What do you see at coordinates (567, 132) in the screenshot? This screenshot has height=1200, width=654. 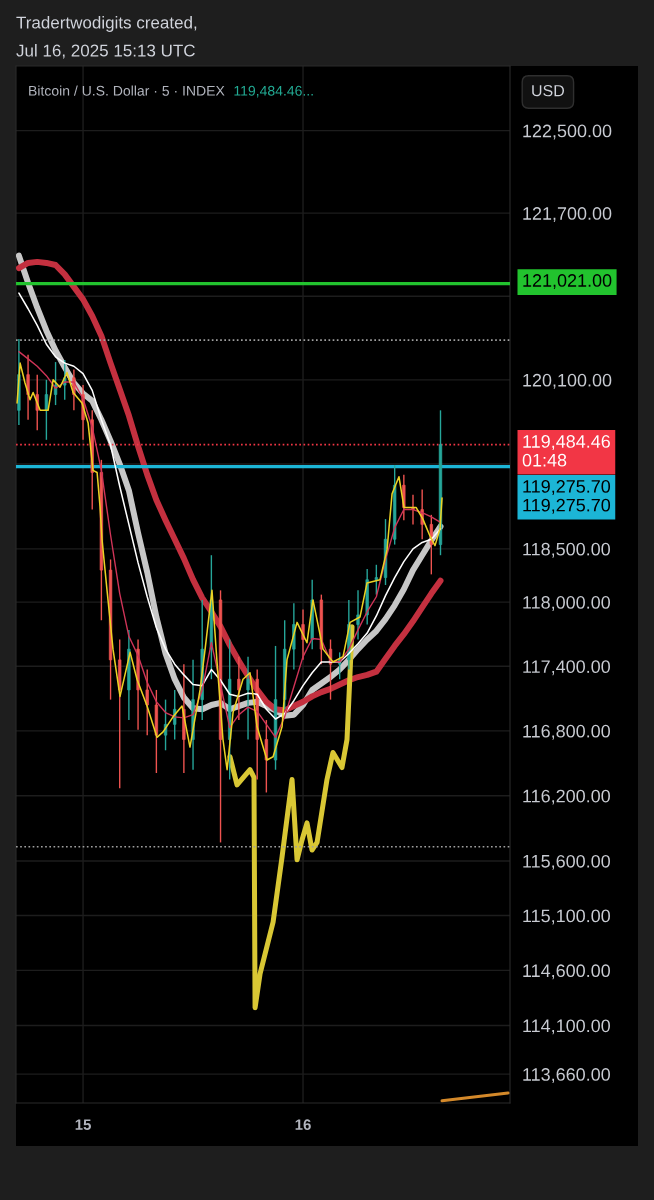 I see `y-tick-label: 122,500.00` at bounding box center [567, 132].